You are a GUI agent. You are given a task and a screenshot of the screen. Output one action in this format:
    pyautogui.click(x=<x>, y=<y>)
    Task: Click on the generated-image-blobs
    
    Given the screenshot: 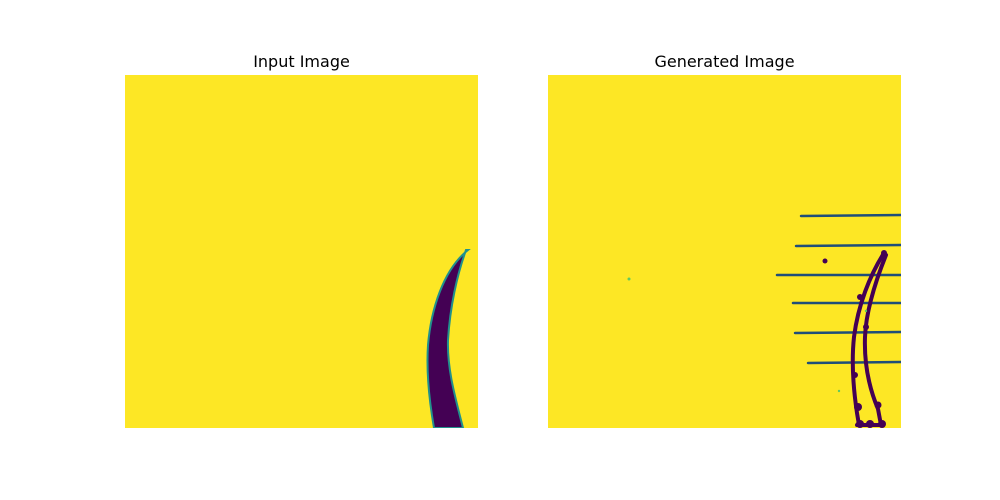 What is the action you would take?
    pyautogui.click(x=854, y=339)
    